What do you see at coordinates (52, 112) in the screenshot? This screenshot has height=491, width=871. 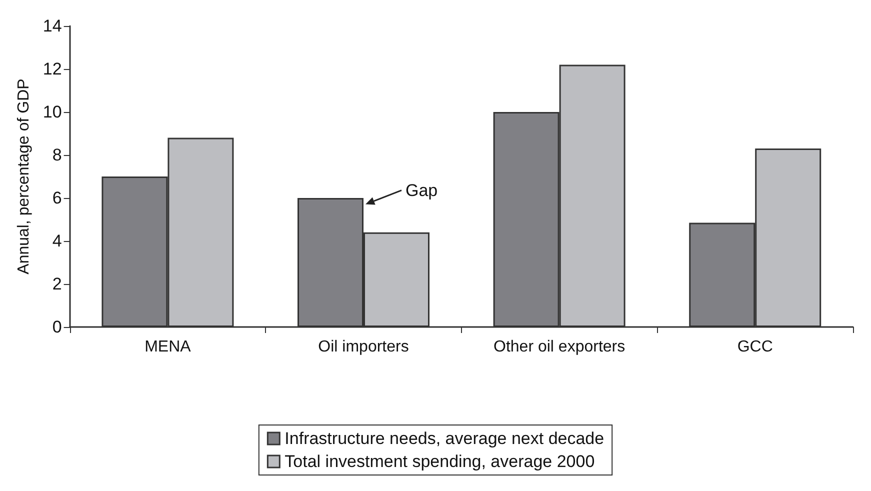 I see `y-tick-label: 10` at bounding box center [52, 112].